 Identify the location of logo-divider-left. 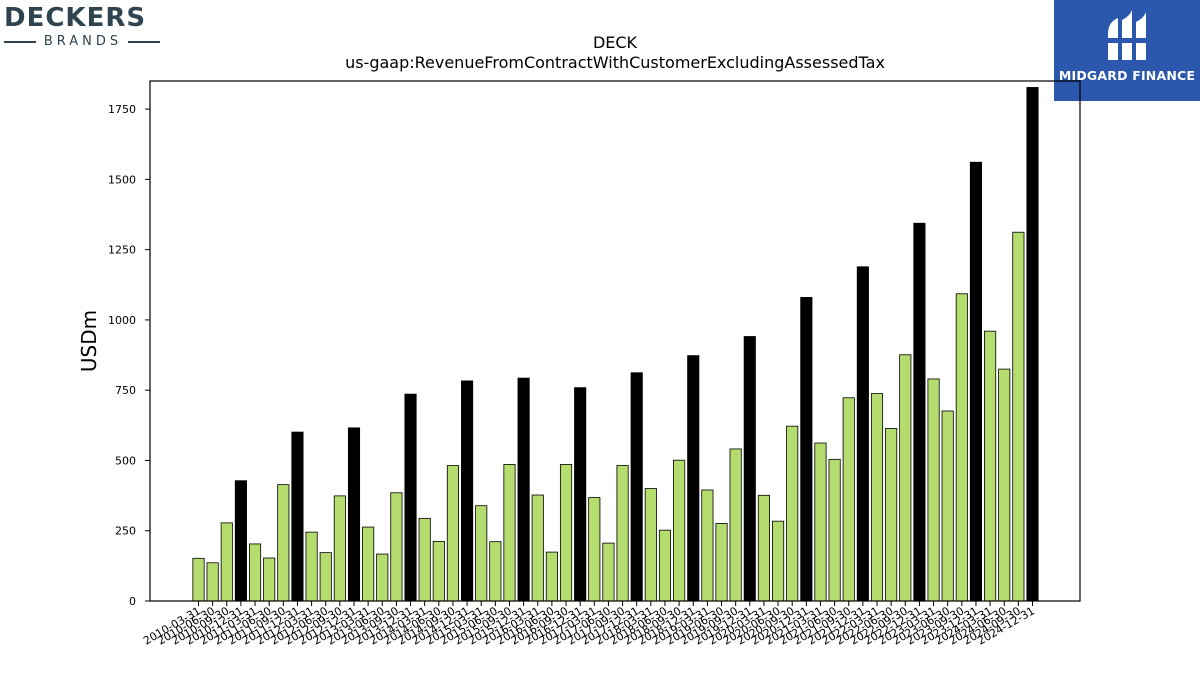
(20, 41).